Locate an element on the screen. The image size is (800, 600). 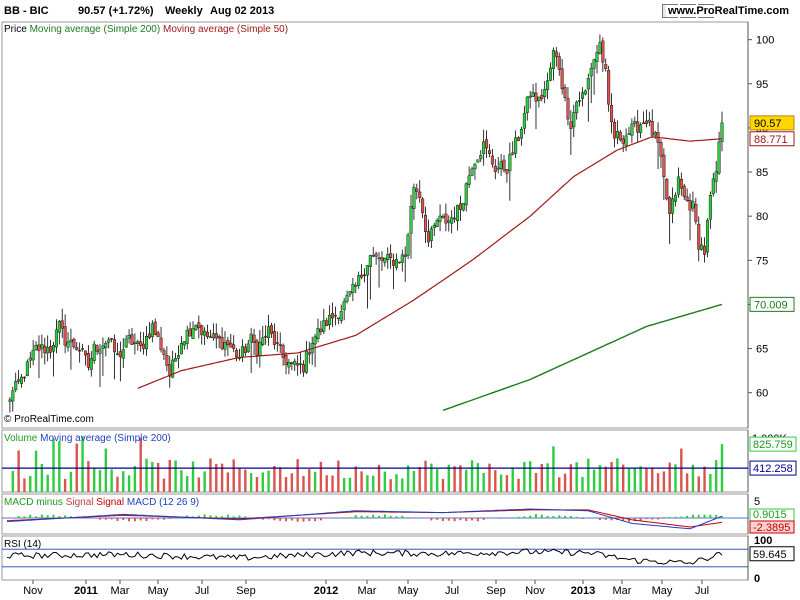
ma200-value-label: 70.009 is located at coordinates (771, 305).